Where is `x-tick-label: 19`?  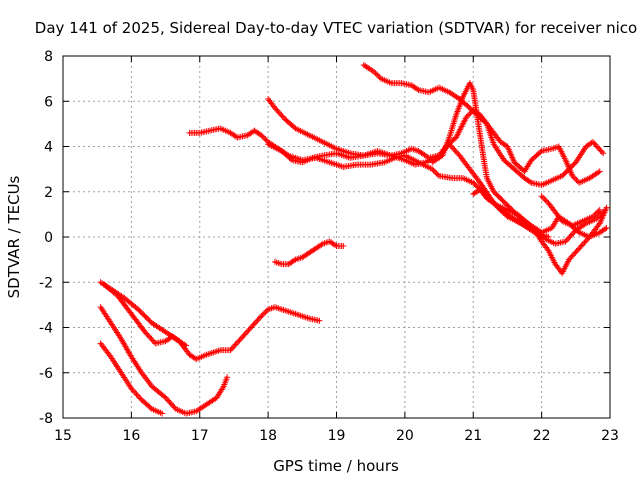 x-tick-label: 19 is located at coordinates (337, 436).